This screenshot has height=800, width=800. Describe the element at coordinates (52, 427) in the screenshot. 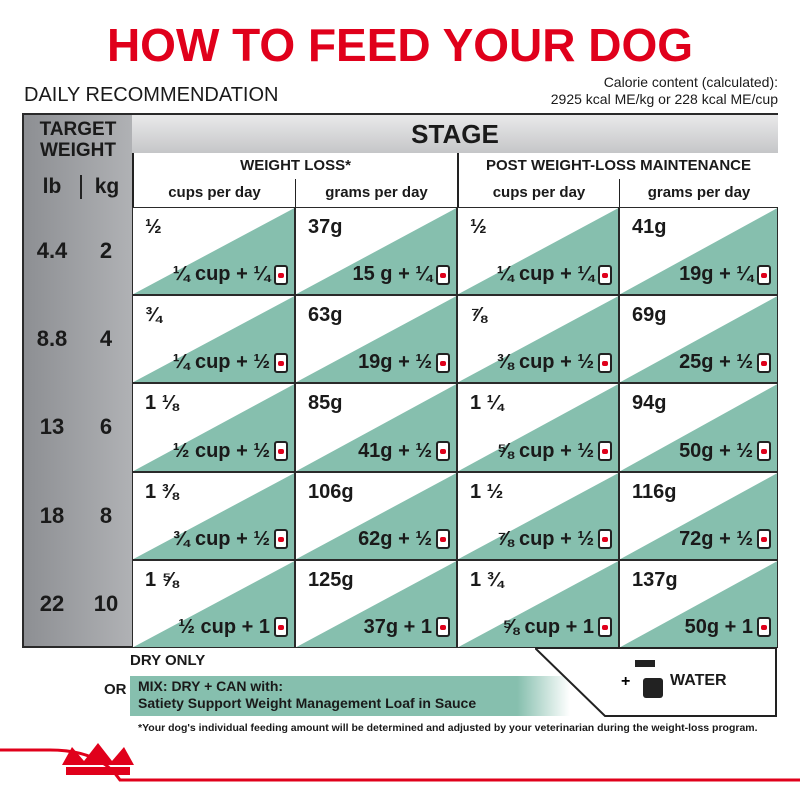

I see `lb-value: 13` at that location.